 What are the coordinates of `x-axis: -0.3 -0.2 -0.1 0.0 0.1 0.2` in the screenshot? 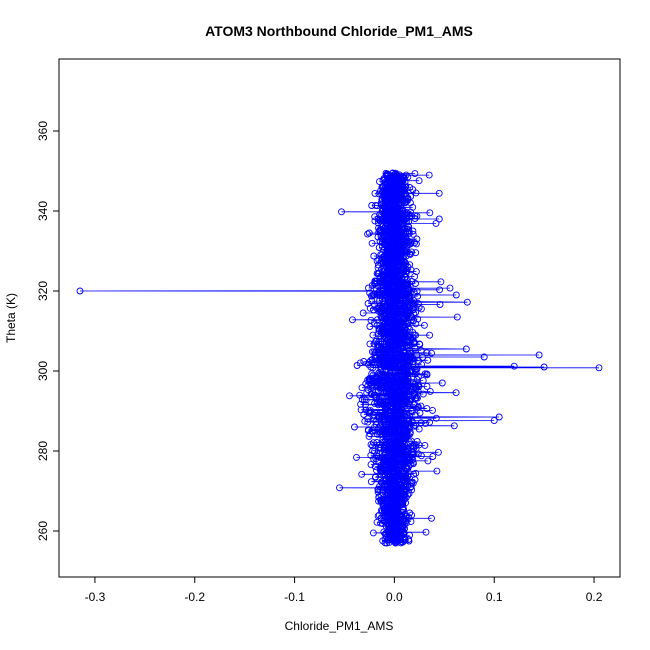 It's located at (344, 590).